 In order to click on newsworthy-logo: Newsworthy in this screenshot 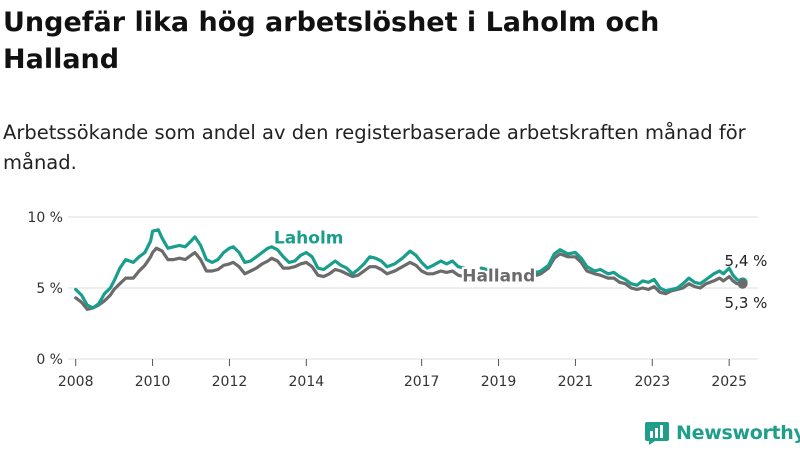, I will do `click(722, 433)`.